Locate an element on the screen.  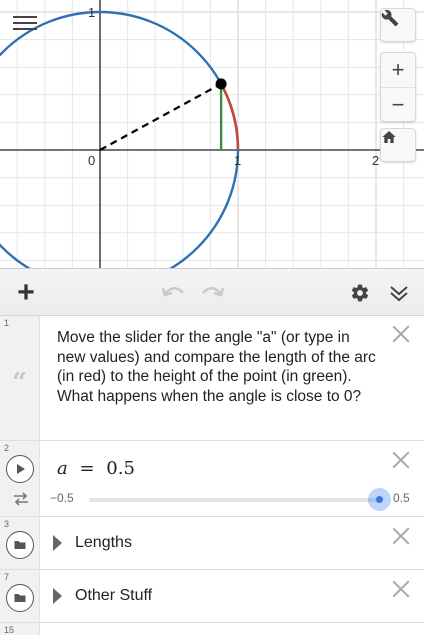
y-tick-label-1: 1 is located at coordinates (91, 12).